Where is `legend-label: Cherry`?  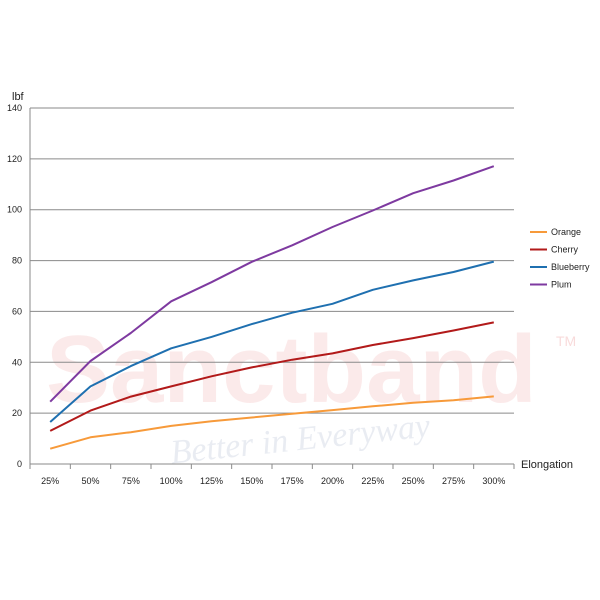 legend-label: Cherry is located at coordinates (565, 250).